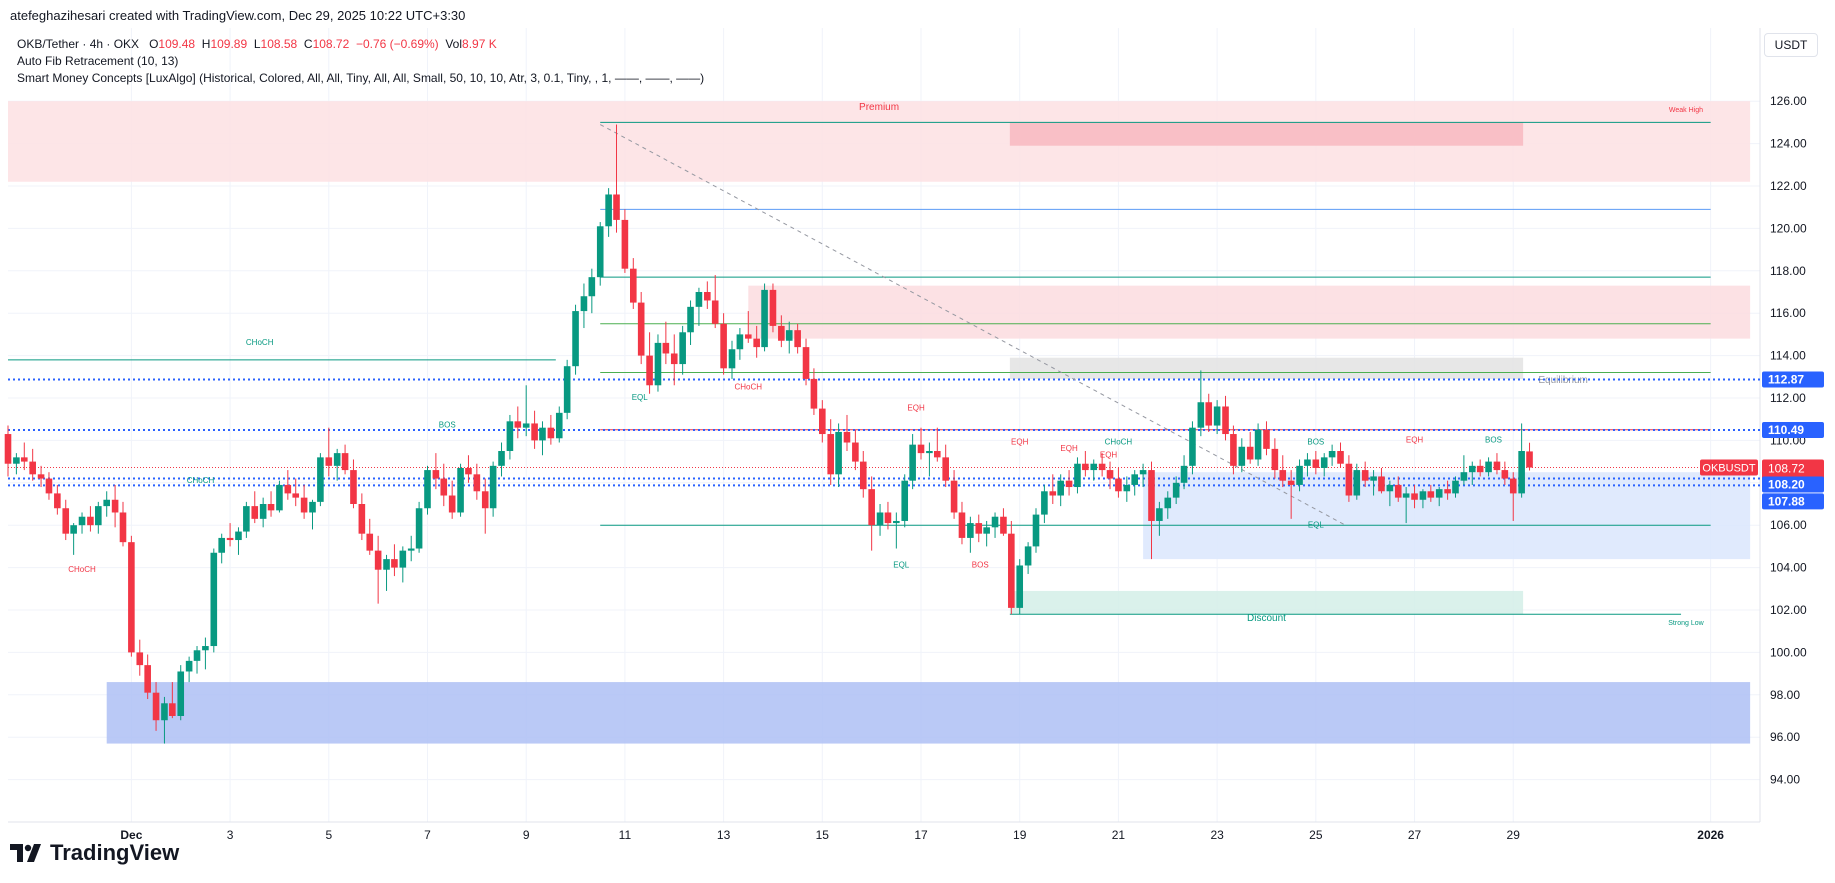 The height and width of the screenshot is (883, 1835). I want to click on x-tick-label: 23, so click(1217, 835).